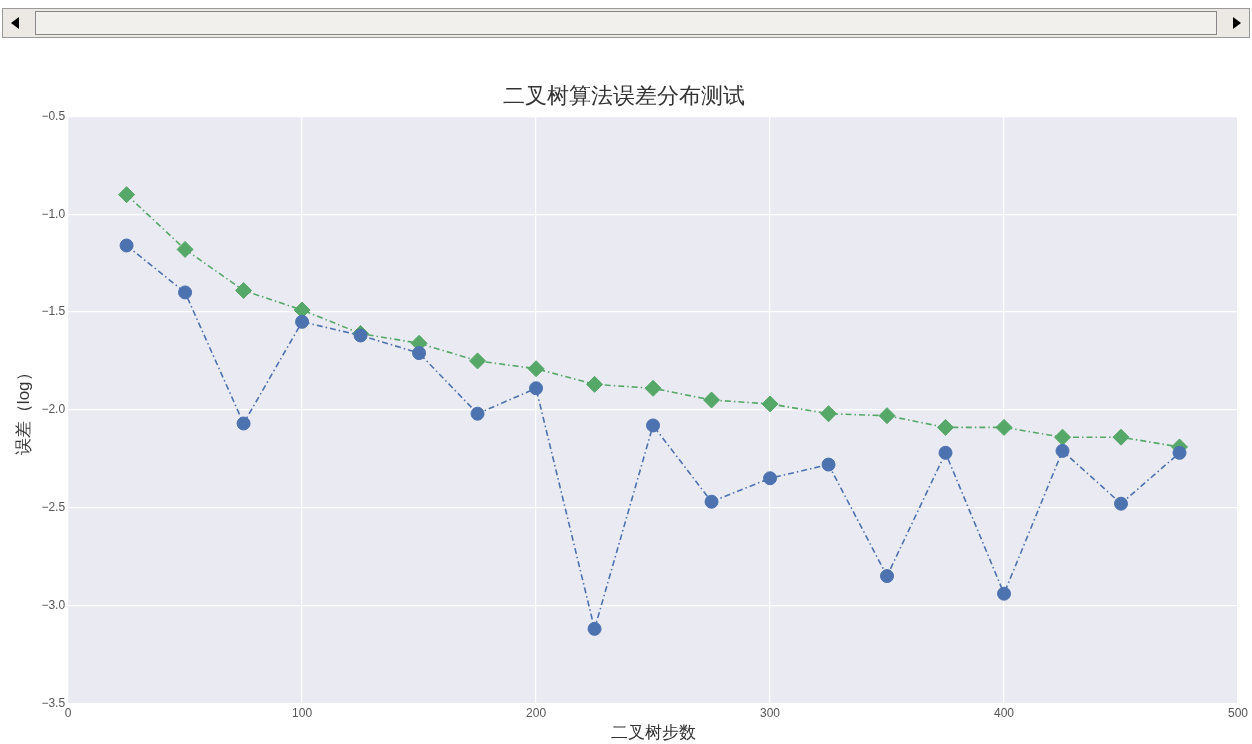  What do you see at coordinates (53, 409) in the screenshot?
I see `y-tick-label: −2.0` at bounding box center [53, 409].